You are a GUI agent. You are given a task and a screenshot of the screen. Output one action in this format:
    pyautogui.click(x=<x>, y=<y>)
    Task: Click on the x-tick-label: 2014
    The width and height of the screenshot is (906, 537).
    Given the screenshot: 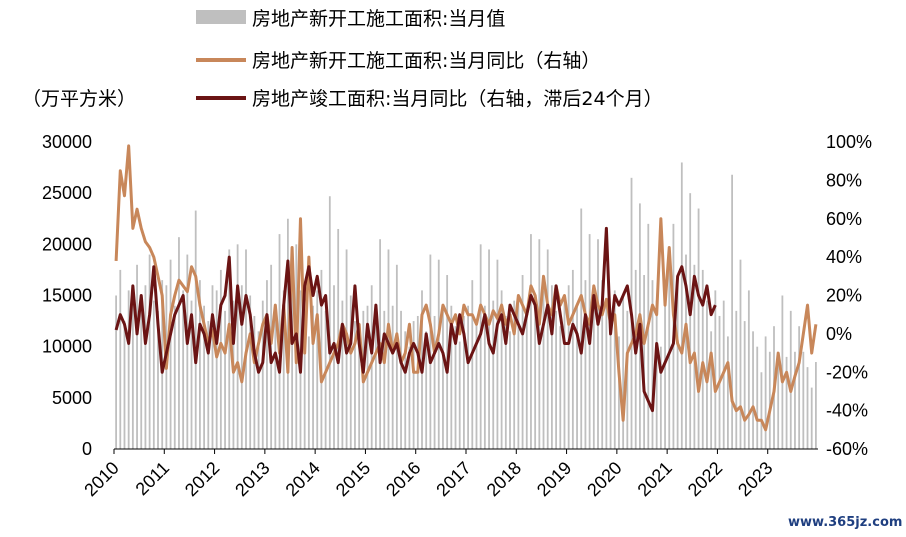 What is the action you would take?
    pyautogui.click(x=303, y=479)
    